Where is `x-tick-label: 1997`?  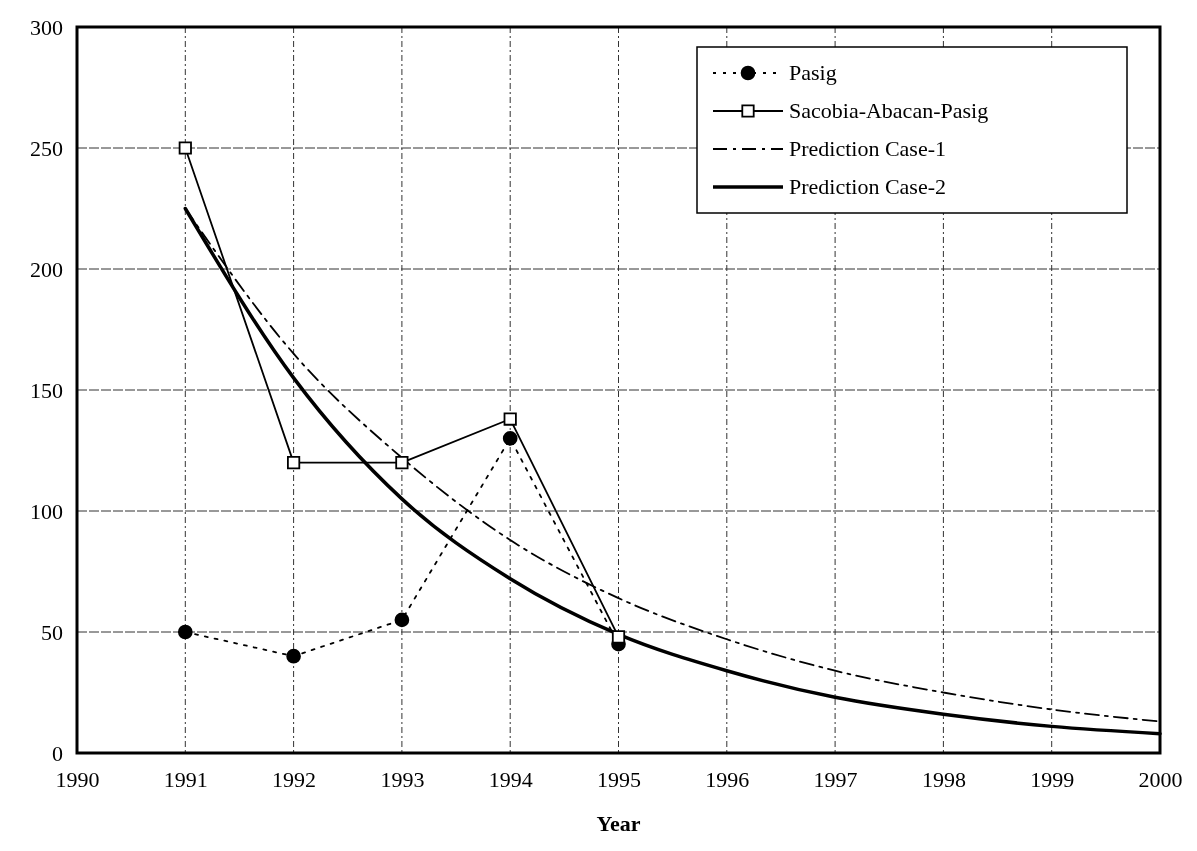 x-tick-label: 1997 is located at coordinates (835, 779).